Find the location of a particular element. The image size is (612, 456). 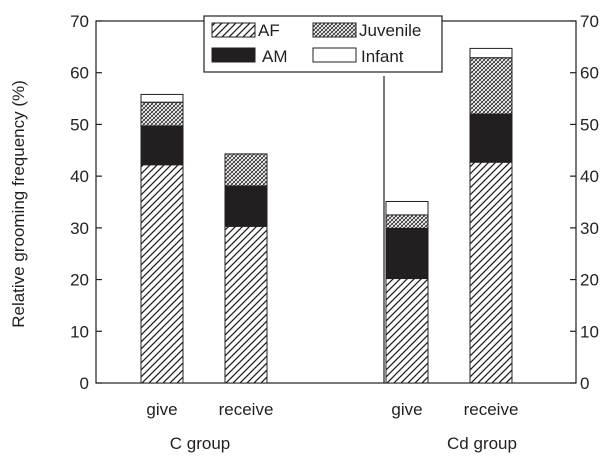

y-tick-label-left: 60 is located at coordinates (79, 73).